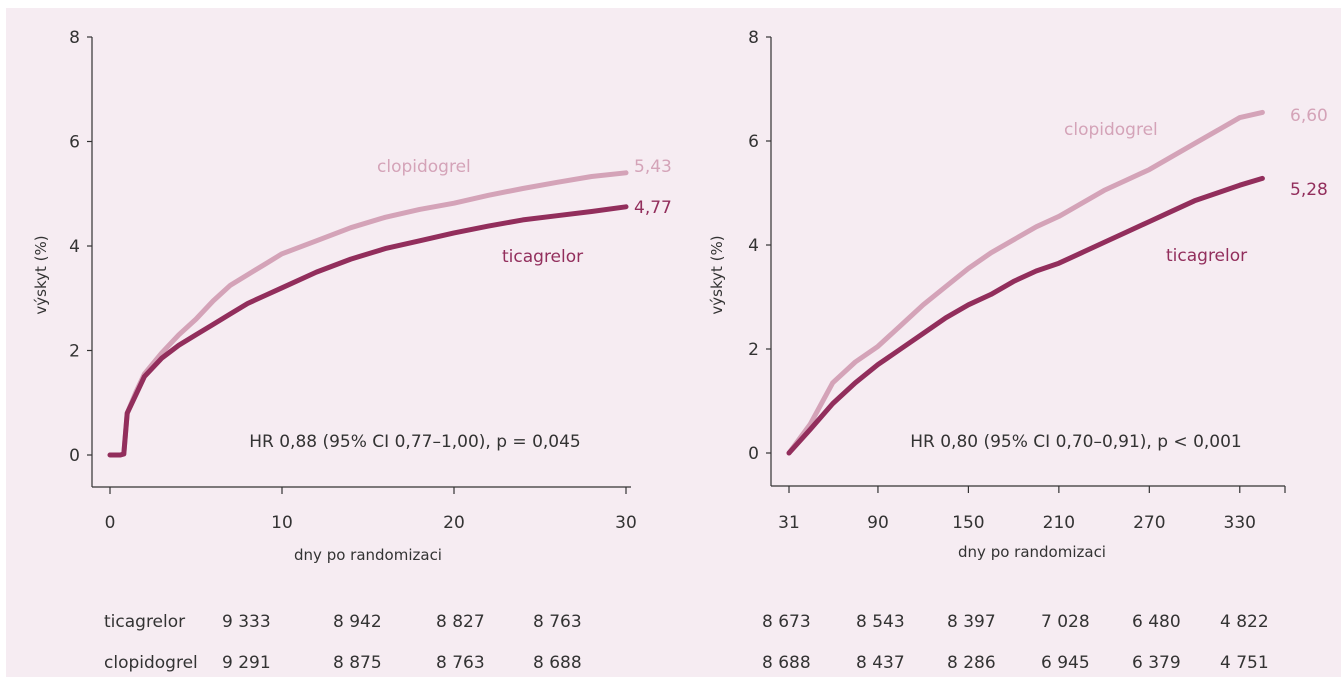 The width and height of the screenshot is (1341, 677). I want to click on risk-cell: 8 942, so click(357, 622).